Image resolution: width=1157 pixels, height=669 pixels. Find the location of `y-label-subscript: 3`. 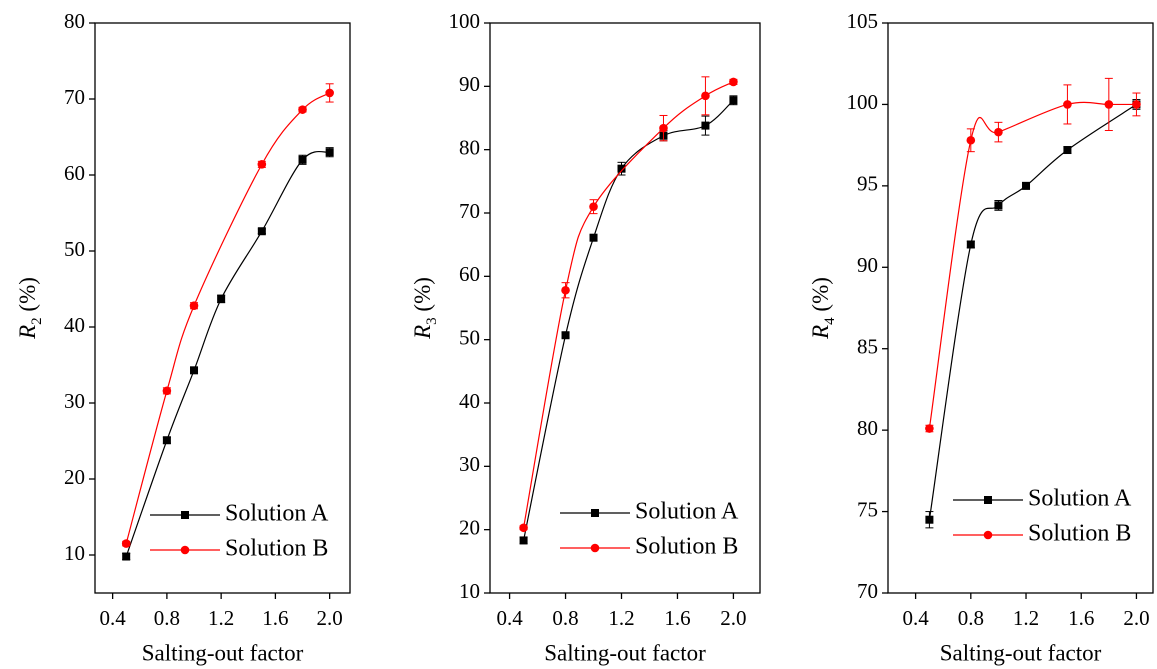

y-label-subscript: 3 is located at coordinates (432, 321).